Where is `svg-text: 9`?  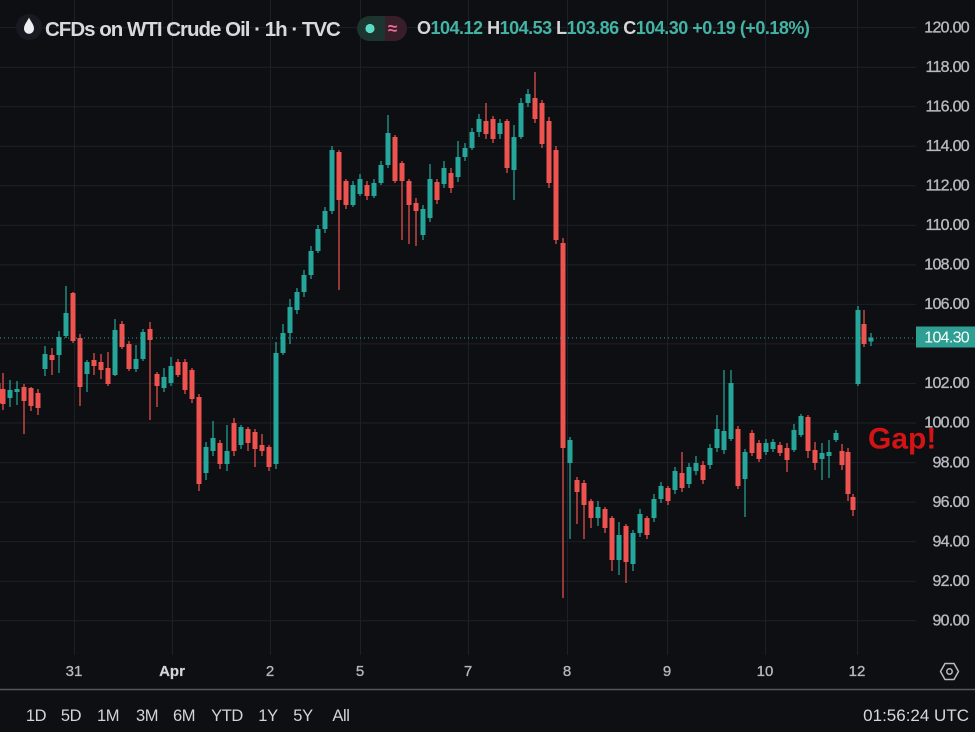 svg-text: 9 is located at coordinates (667, 671).